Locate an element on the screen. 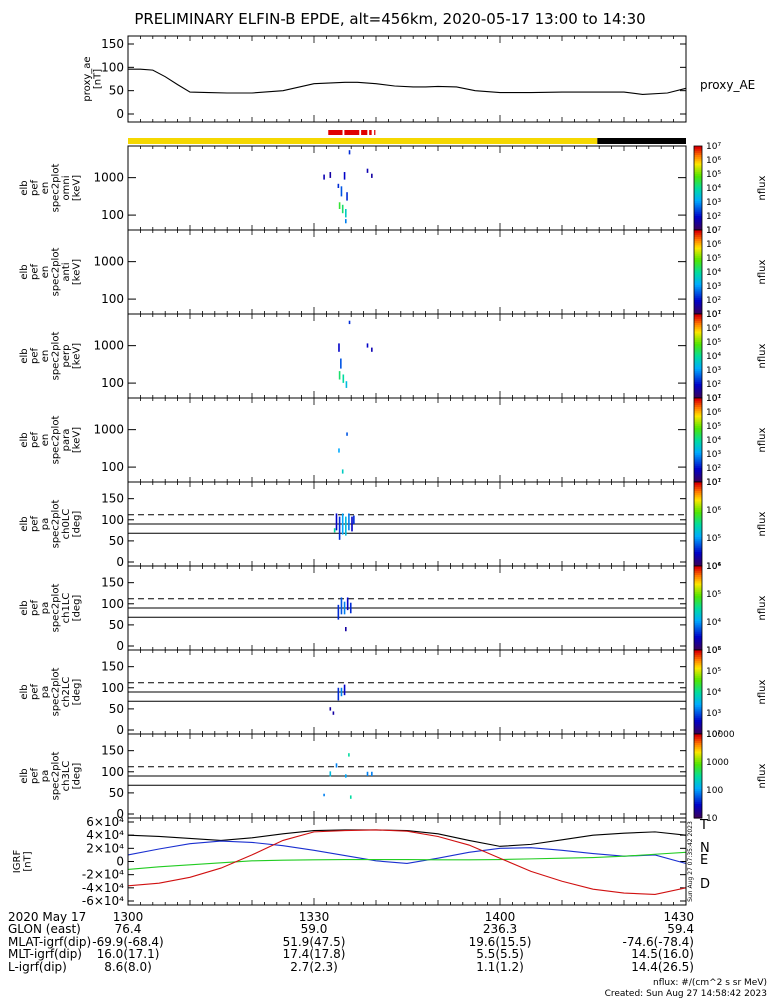 This screenshot has width=775, height=1000. spec_para-frame is located at coordinates (407, 440).